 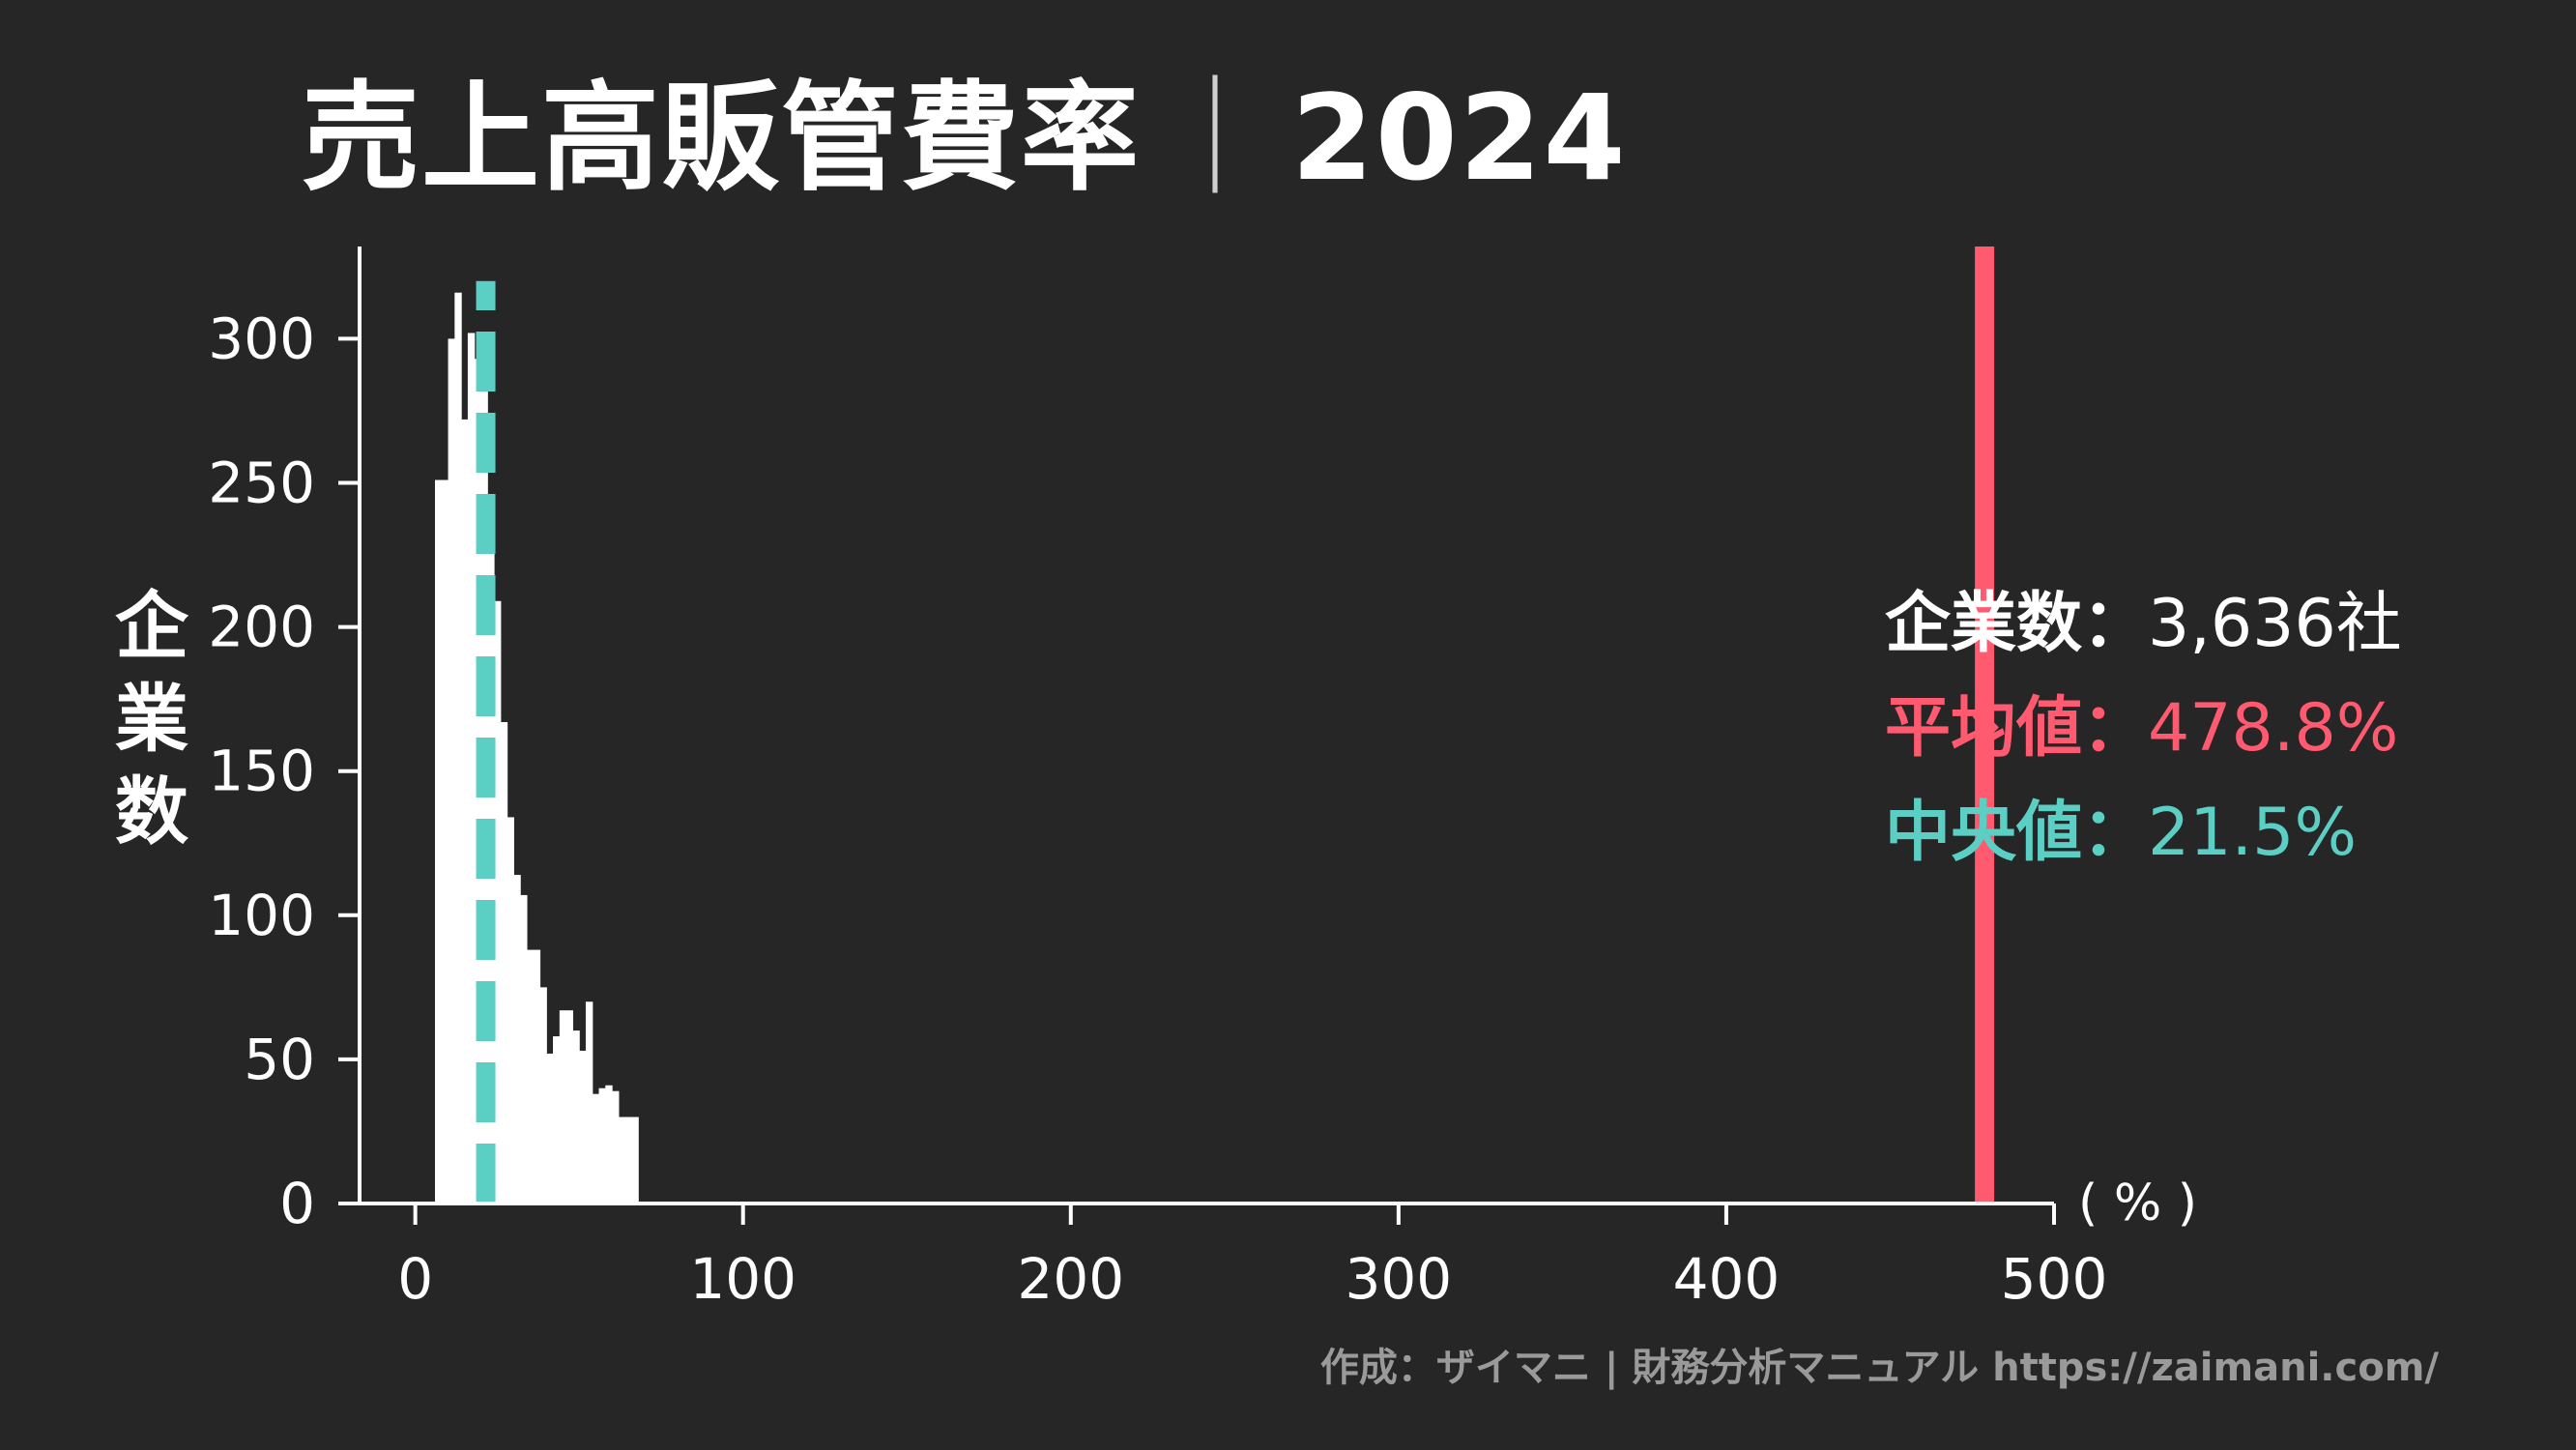 I want to click on stat-median: 中央値：21.5%, so click(x=2143, y=833).